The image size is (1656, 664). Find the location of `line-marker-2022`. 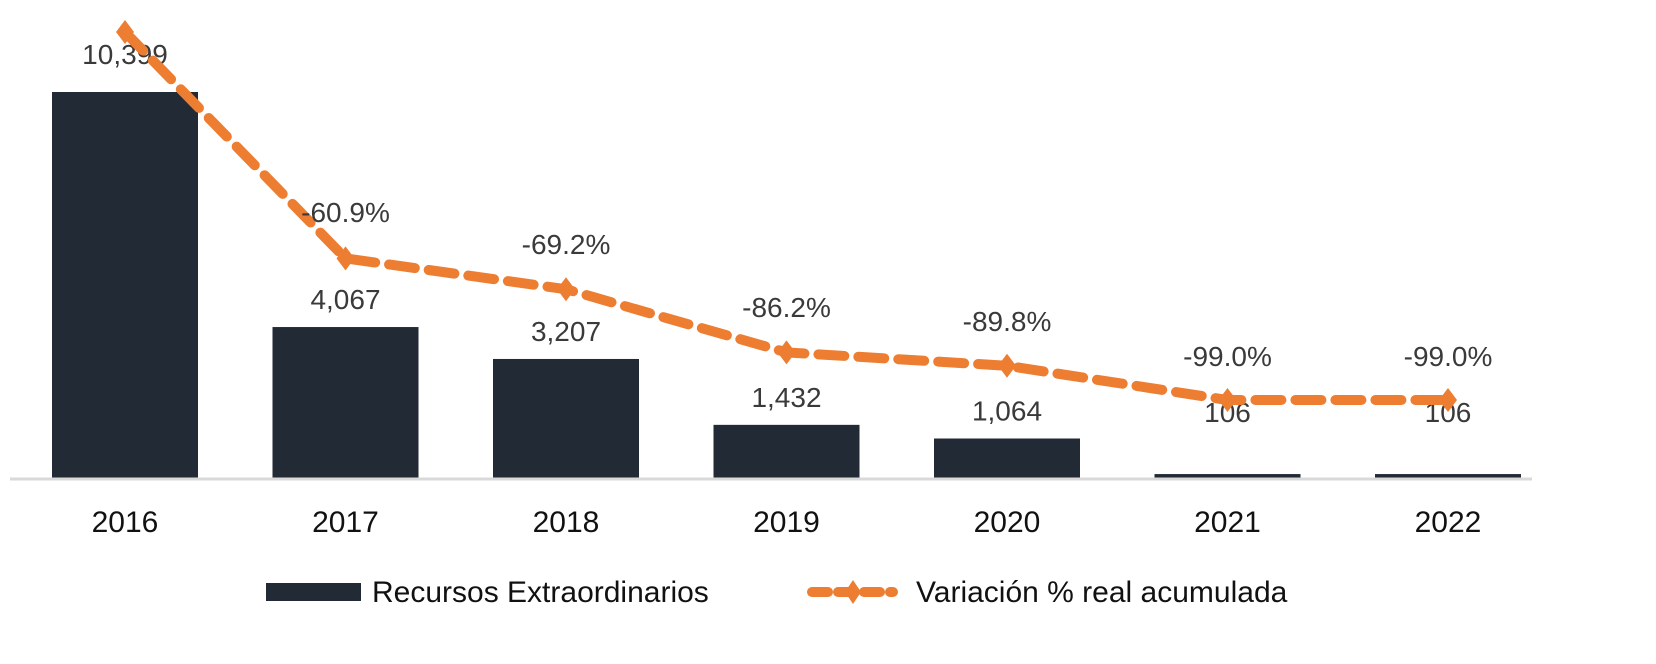

line-marker-2022 is located at coordinates (1448, 400).